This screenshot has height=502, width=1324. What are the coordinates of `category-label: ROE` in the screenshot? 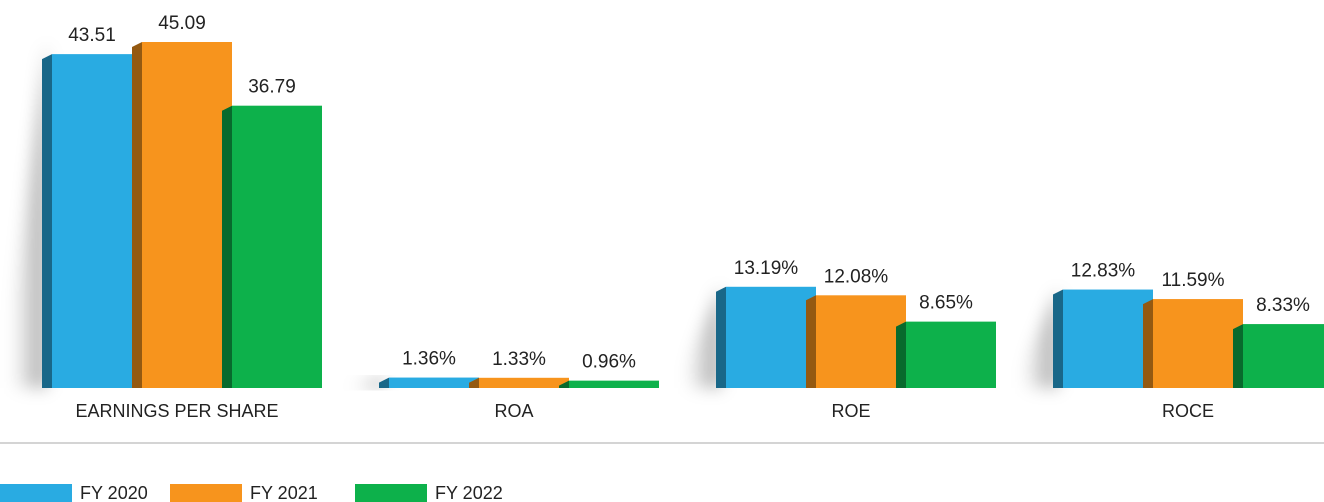 It's located at (850, 411).